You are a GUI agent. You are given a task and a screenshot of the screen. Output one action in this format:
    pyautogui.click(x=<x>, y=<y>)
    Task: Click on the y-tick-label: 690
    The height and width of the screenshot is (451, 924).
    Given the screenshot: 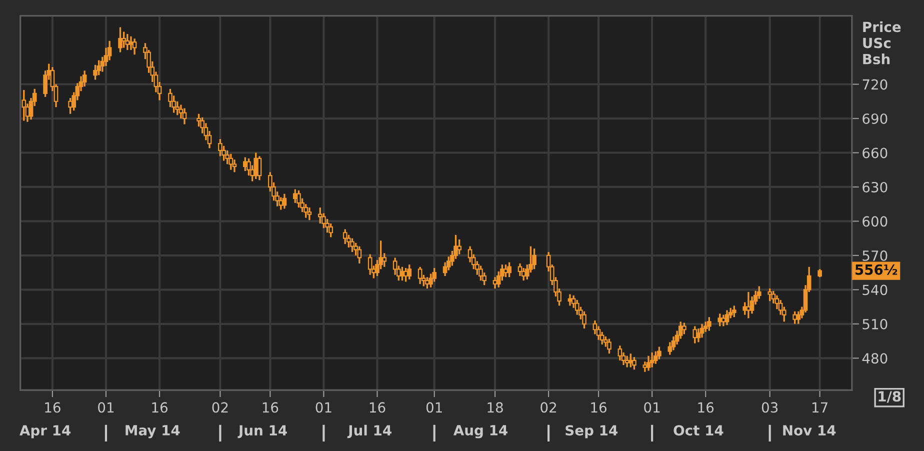 What is the action you would take?
    pyautogui.click(x=875, y=118)
    